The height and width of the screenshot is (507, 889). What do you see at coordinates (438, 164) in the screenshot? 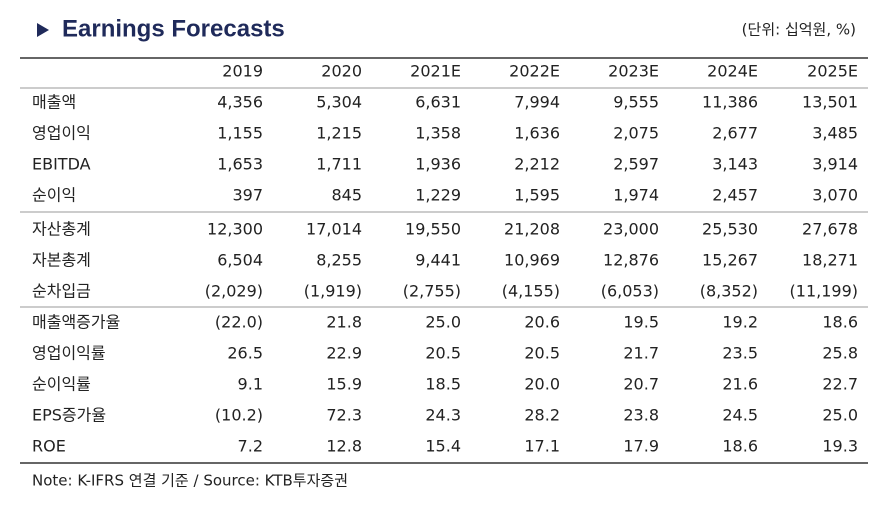
I see `cell: 1,936` at bounding box center [438, 164].